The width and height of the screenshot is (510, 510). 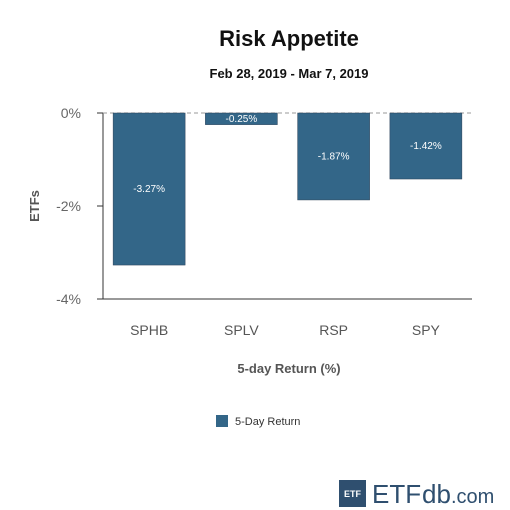 I want to click on bar-data-label: -1.87%, so click(x=334, y=156).